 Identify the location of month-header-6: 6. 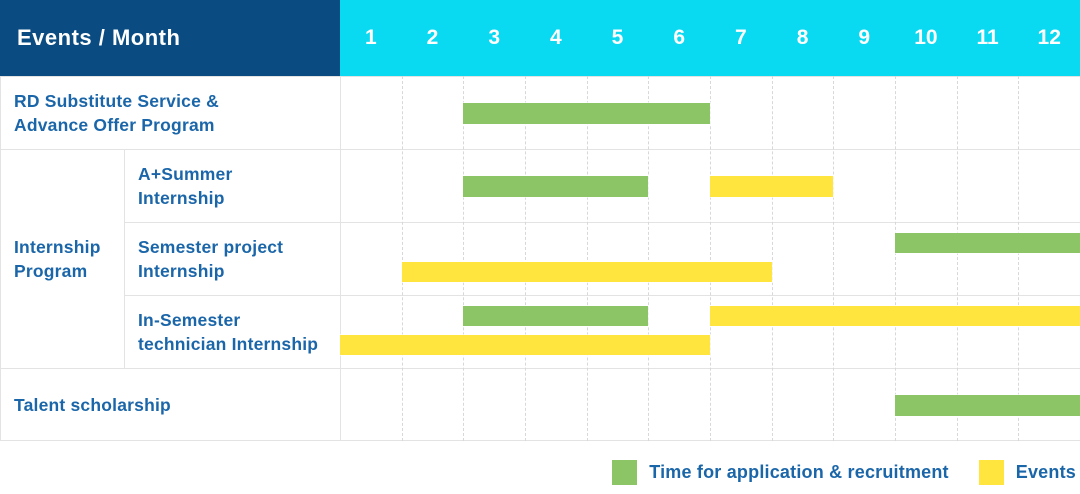
(679, 37).